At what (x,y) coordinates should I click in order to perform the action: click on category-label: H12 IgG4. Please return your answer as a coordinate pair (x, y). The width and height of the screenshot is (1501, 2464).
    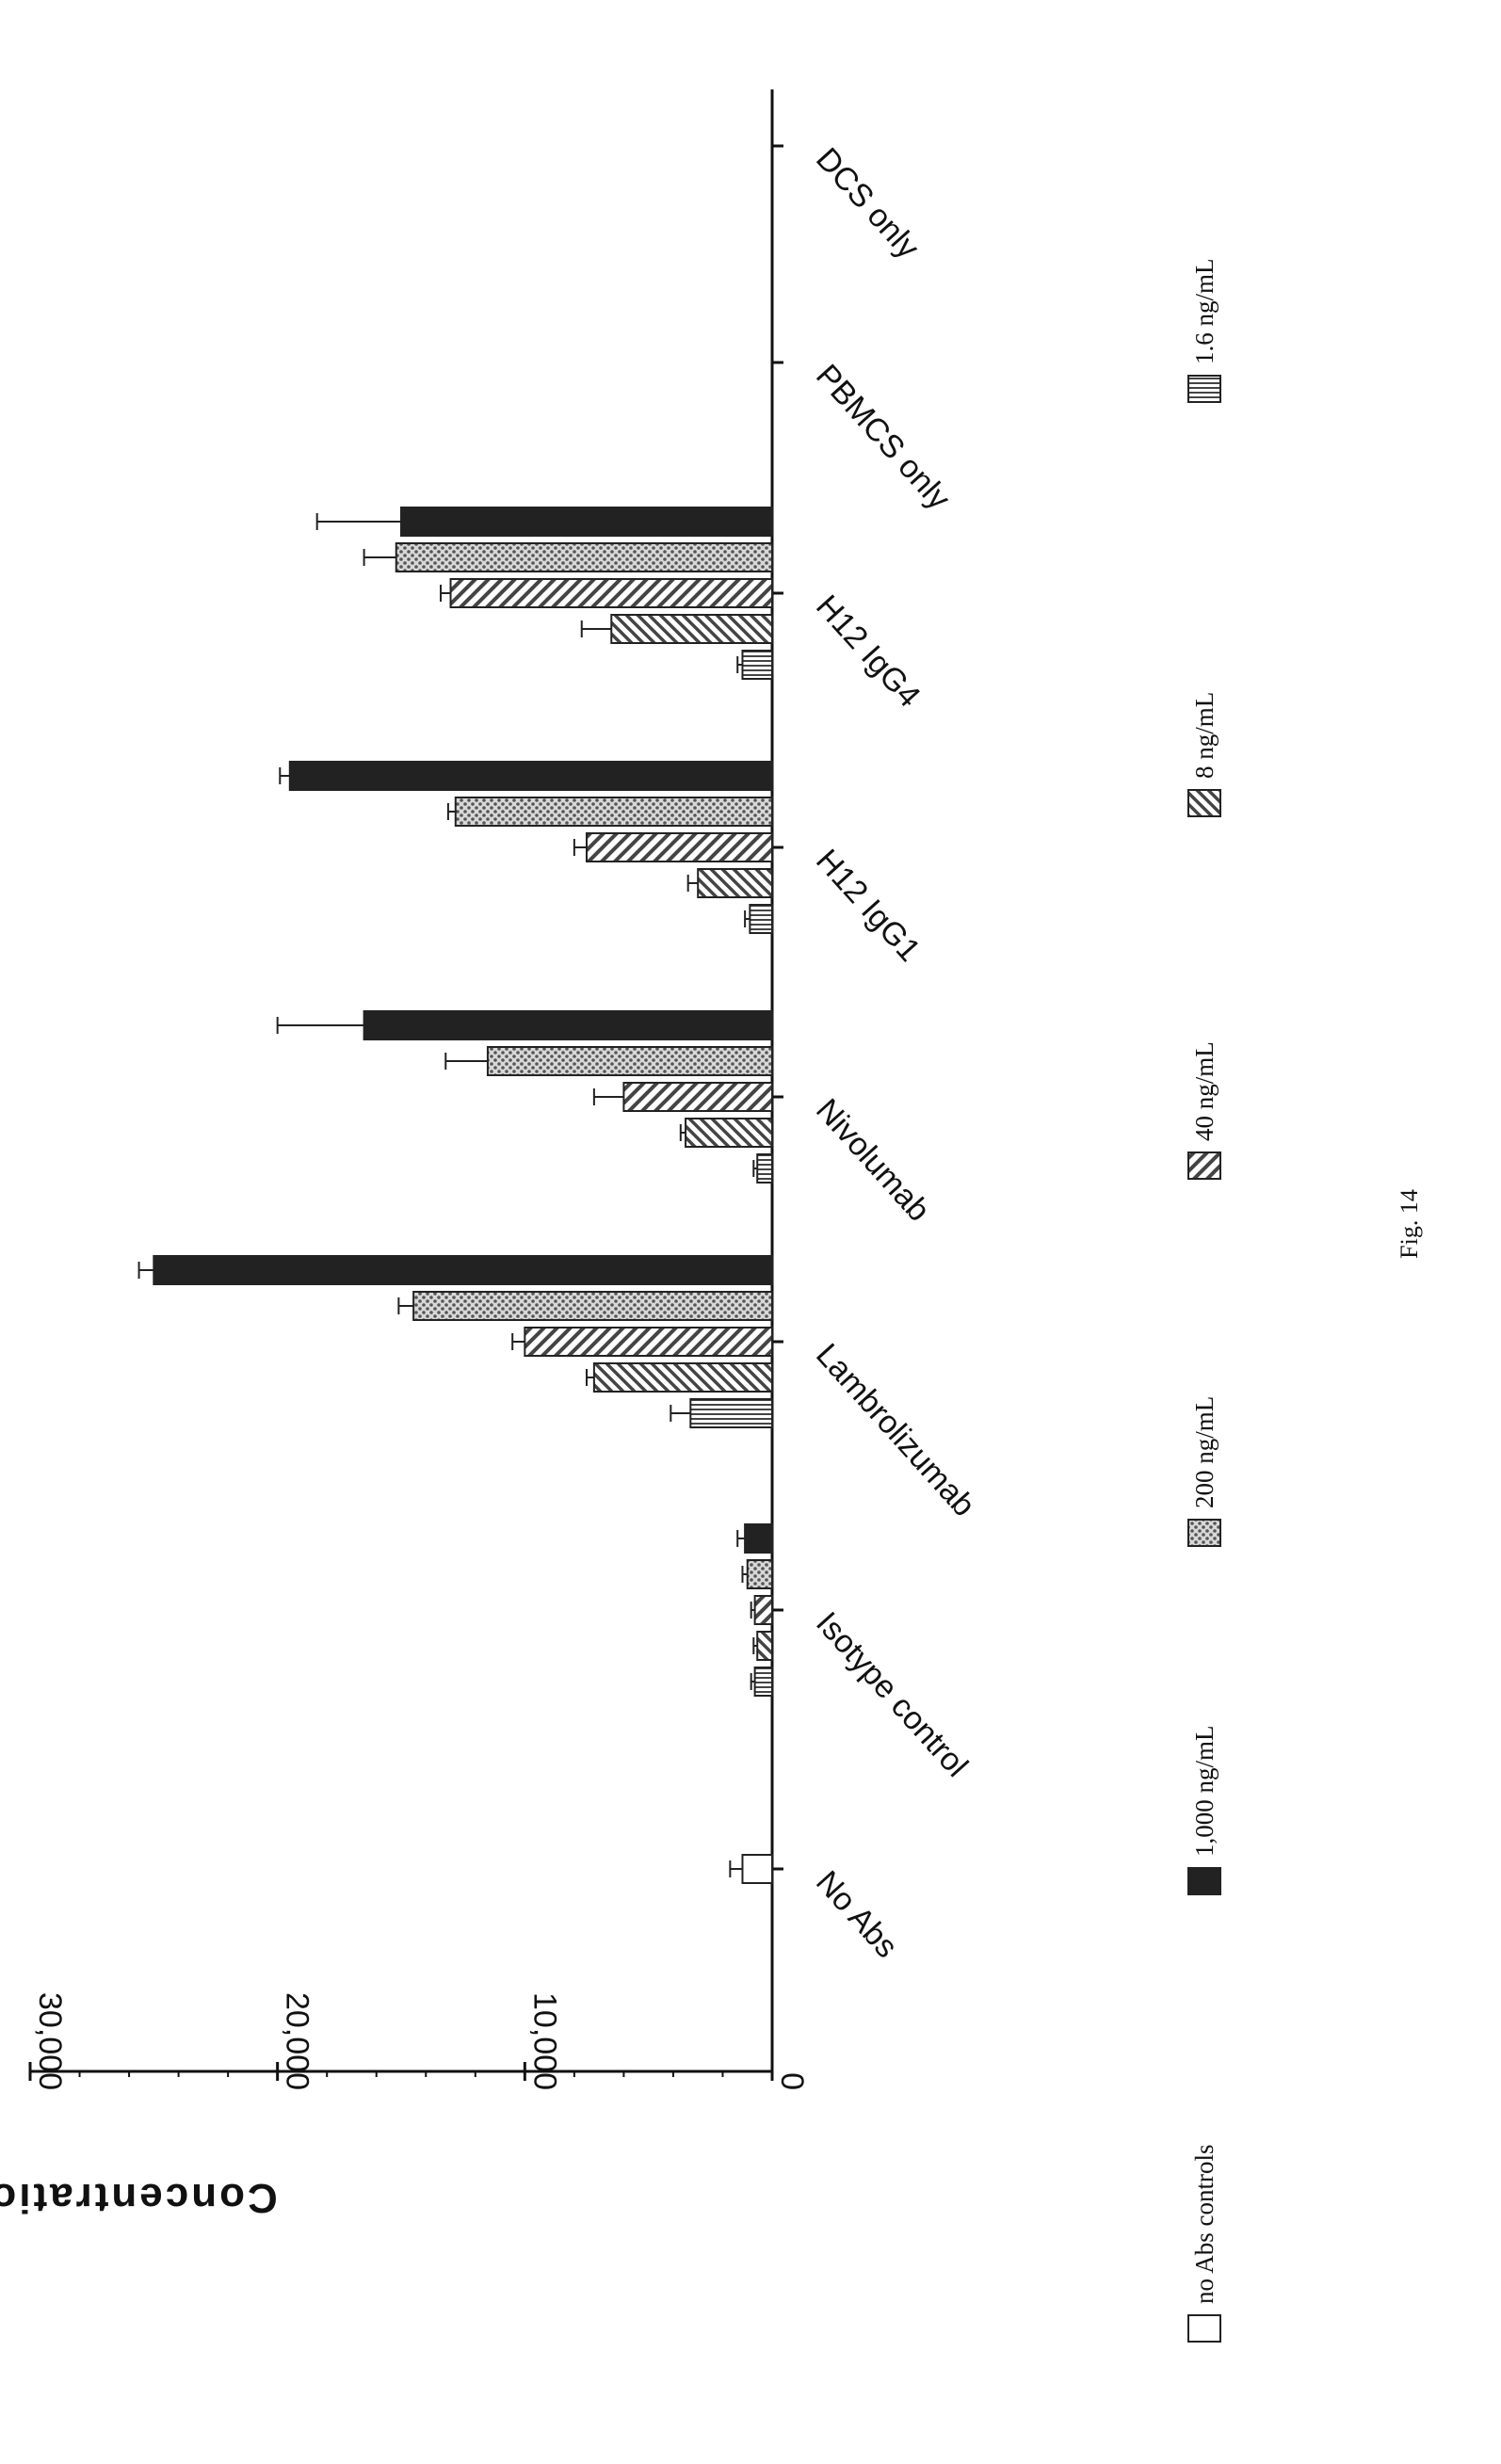
    Looking at the image, I should click on (868, 651).